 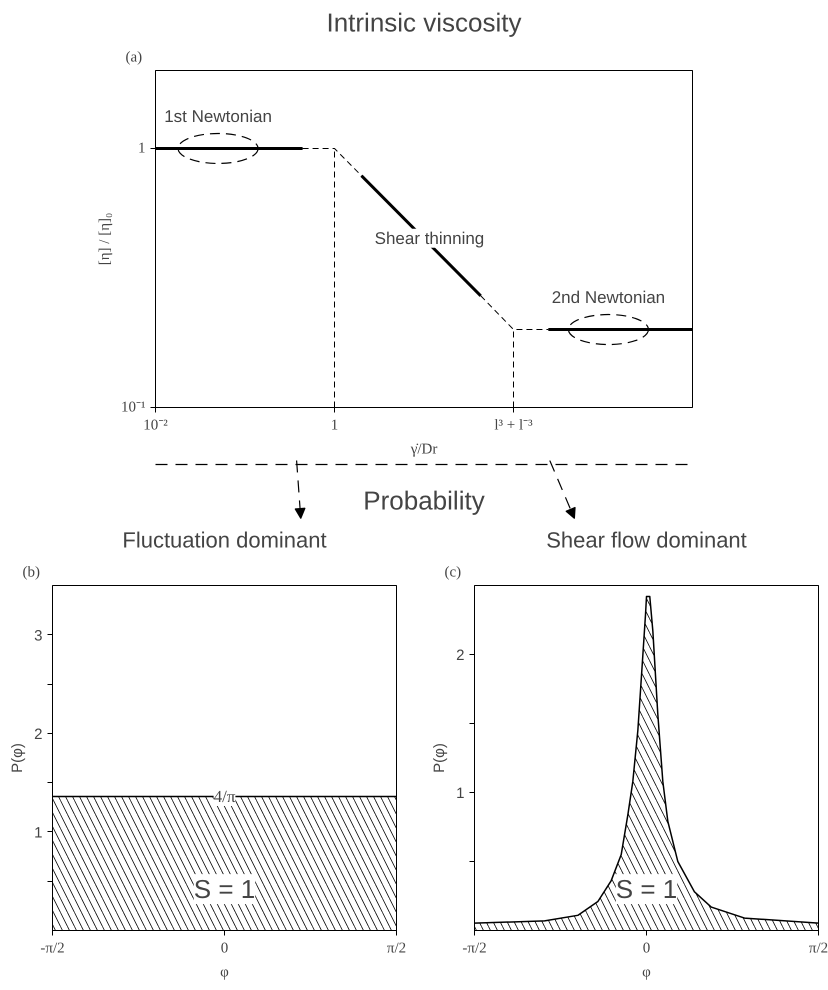 I want to click on chart-title: Shear flow dominant, so click(x=646, y=540).